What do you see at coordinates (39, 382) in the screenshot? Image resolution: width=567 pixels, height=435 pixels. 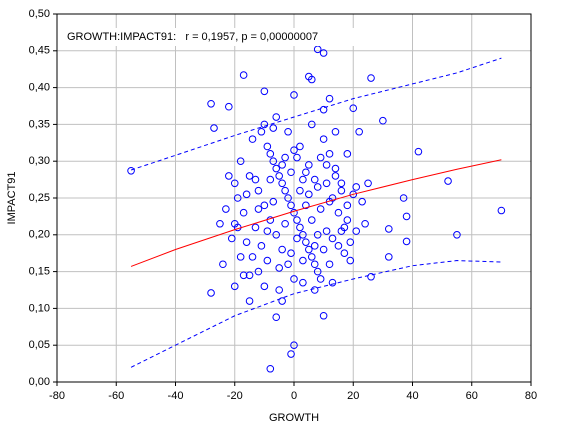 I see `y-tick-label: 0,00` at bounding box center [39, 382].